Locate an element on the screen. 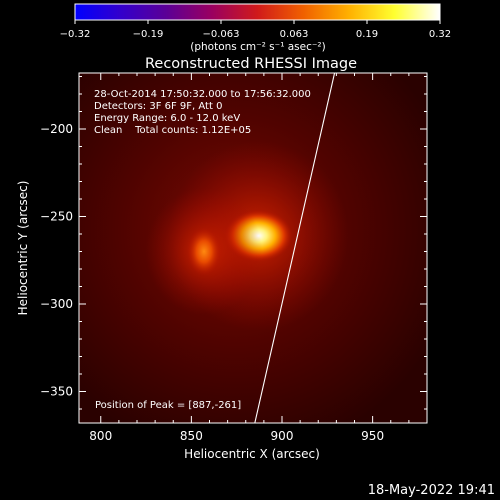 This screenshot has width=500, height=500. info-line: Detectors: 3F 6F 9F, Att 0 is located at coordinates (158, 106).